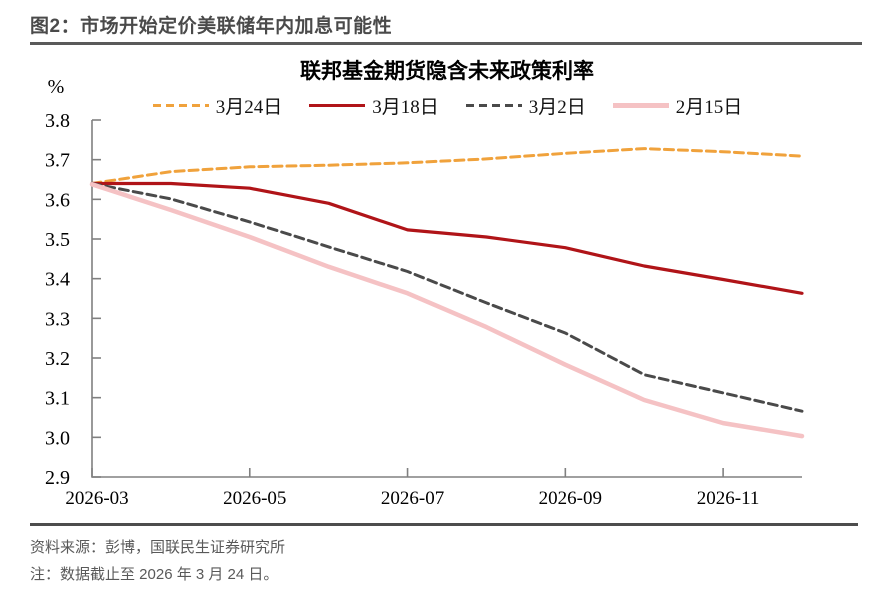 The height and width of the screenshot is (610, 895). What do you see at coordinates (446, 43) in the screenshot?
I see `title-underline` at bounding box center [446, 43].